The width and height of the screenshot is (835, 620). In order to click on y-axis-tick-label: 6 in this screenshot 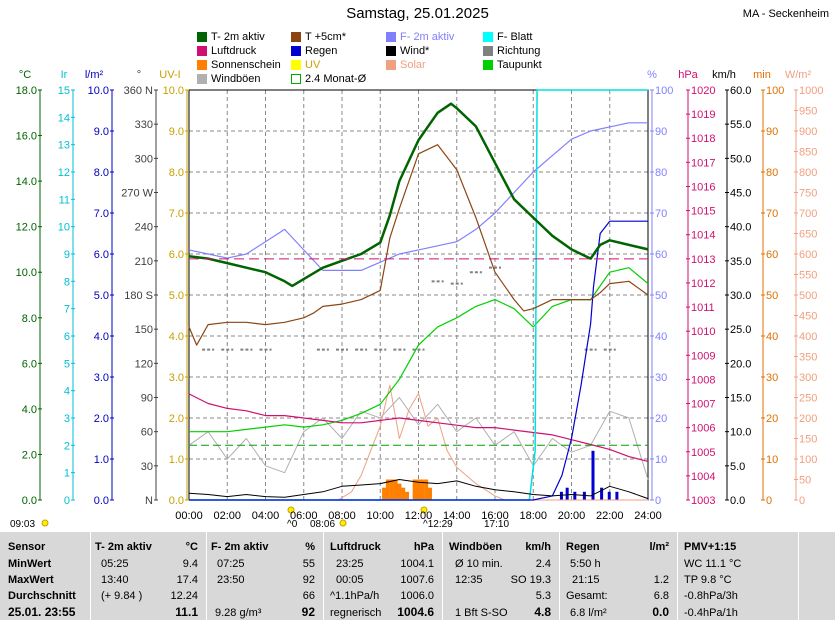, I will do `click(67, 337)`.